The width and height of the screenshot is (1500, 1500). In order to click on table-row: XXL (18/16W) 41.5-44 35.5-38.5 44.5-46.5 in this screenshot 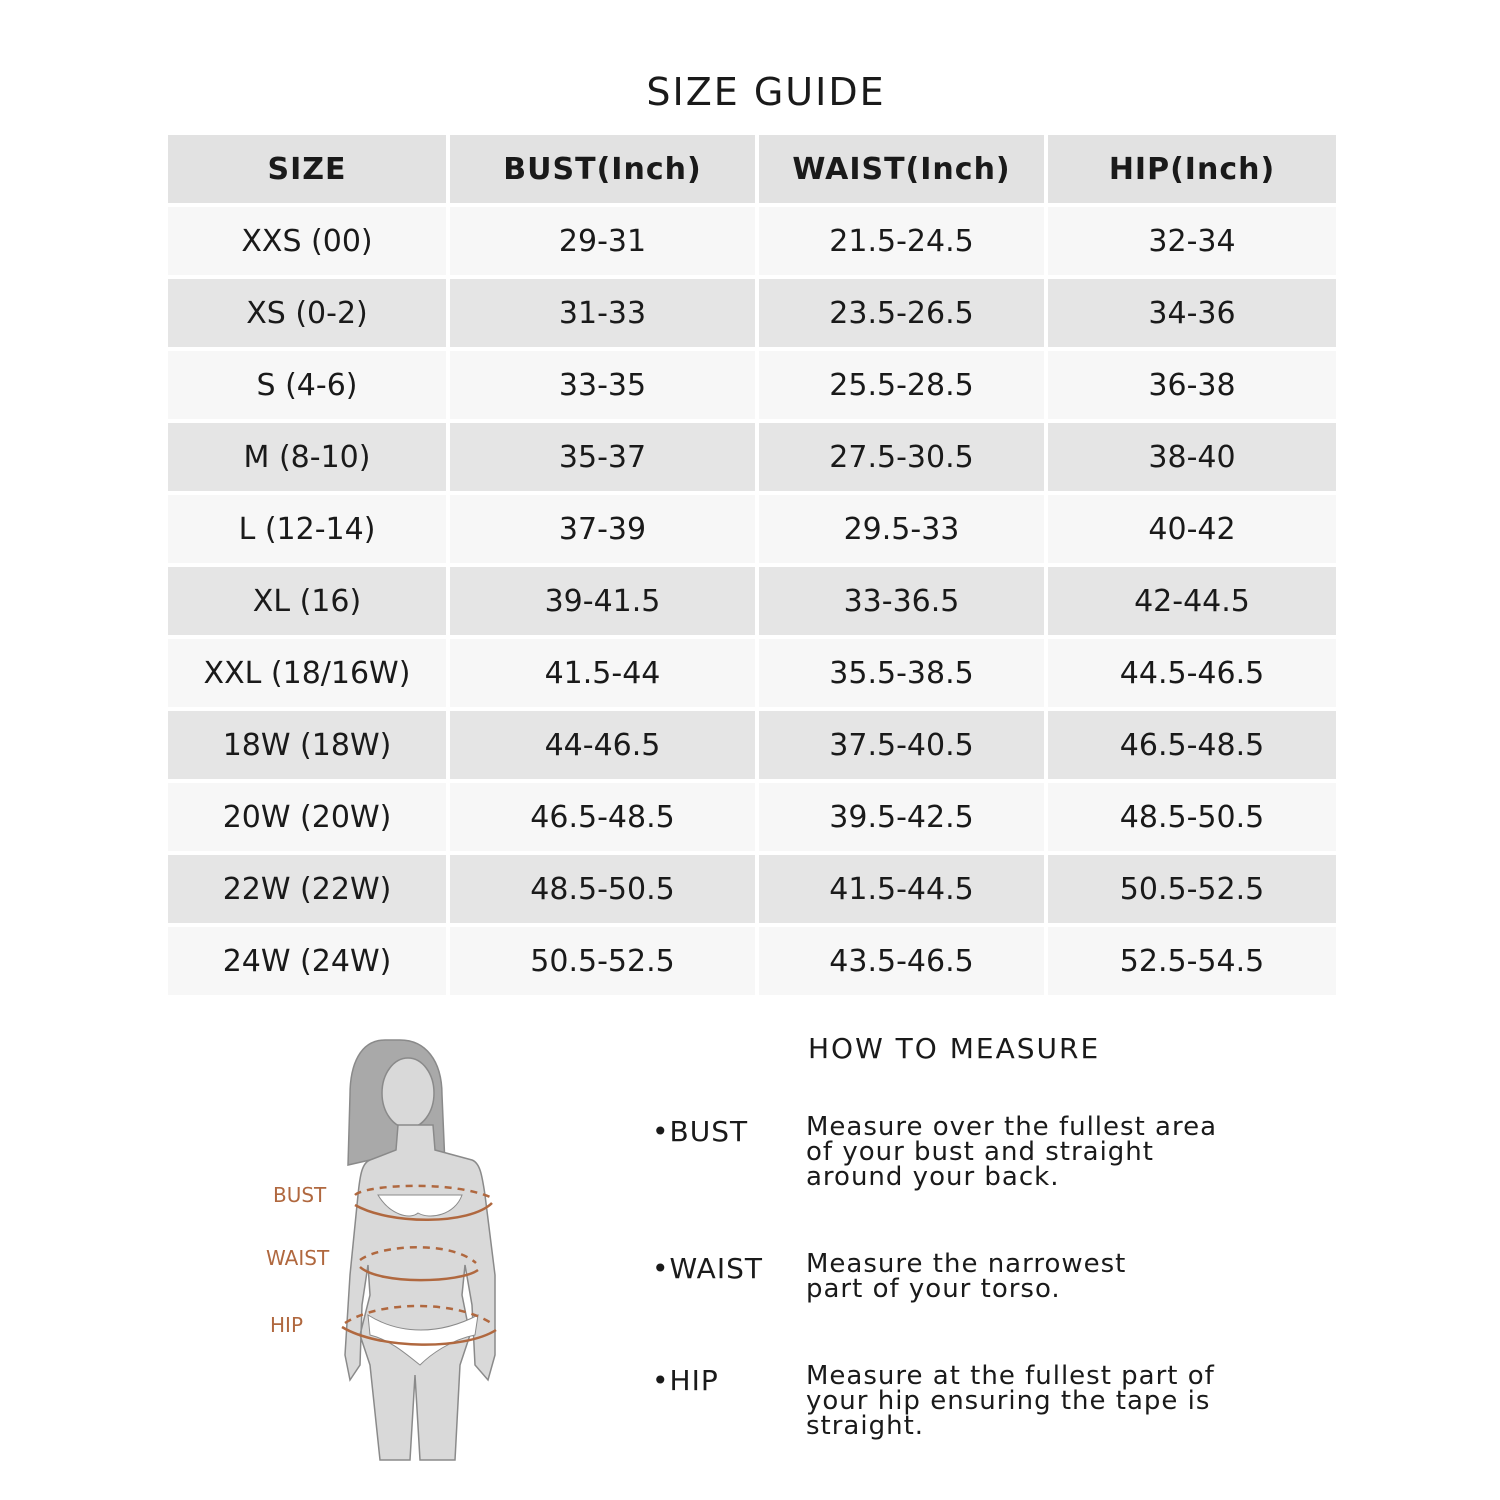, I will do `click(752, 673)`.